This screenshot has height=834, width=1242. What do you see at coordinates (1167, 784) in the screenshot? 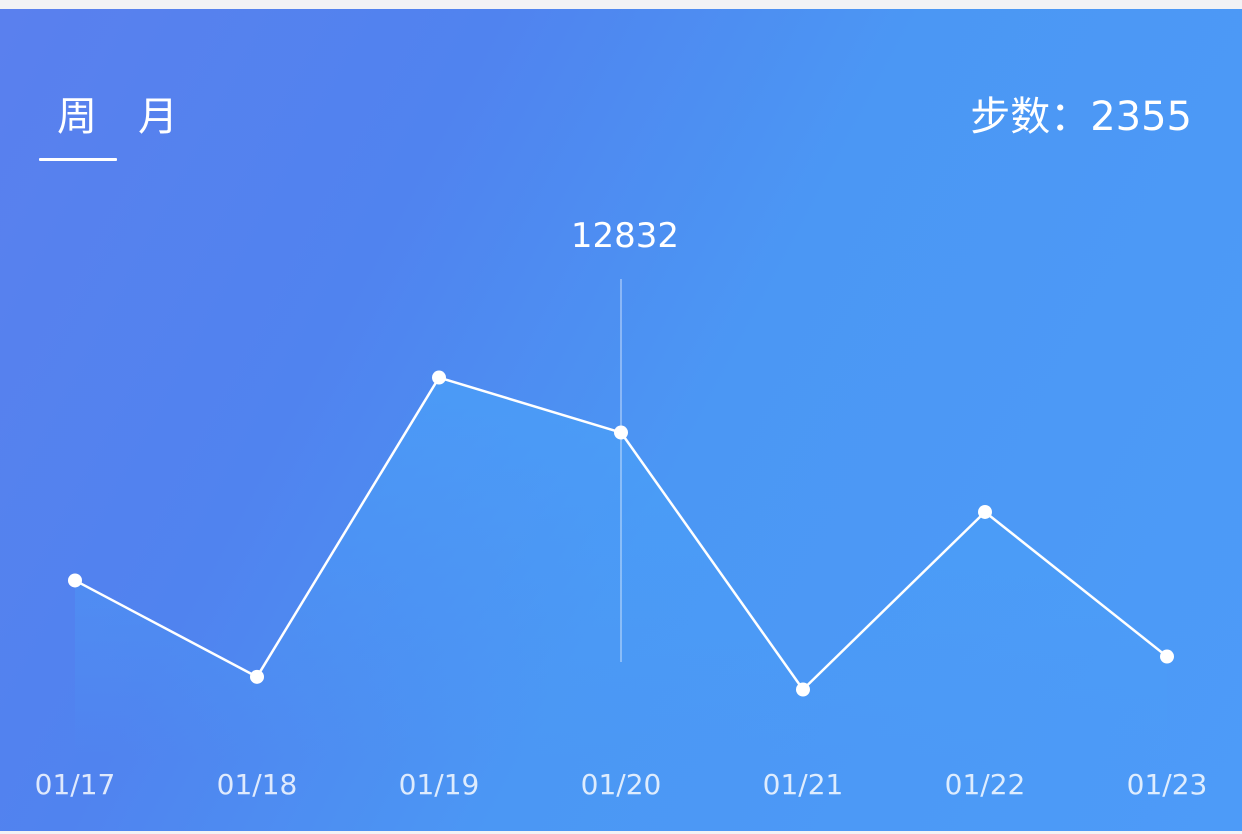
I see `x-tick-label: 01/23` at bounding box center [1167, 784].